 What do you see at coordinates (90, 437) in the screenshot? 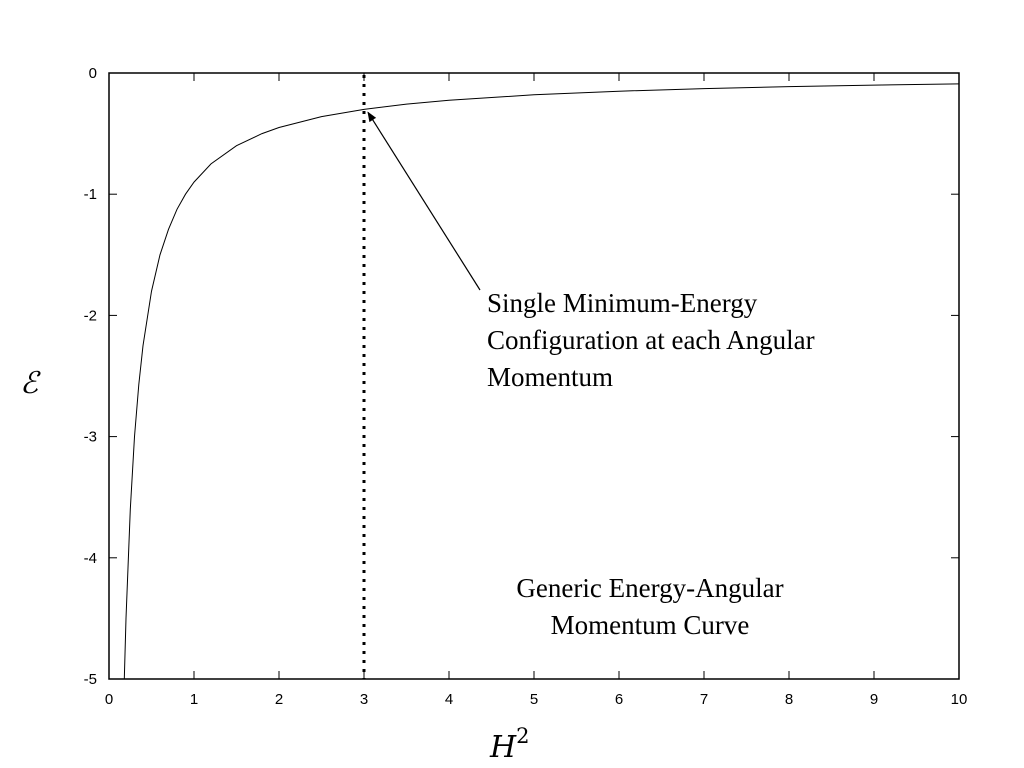
I see `y-tick-label: -3` at bounding box center [90, 437].